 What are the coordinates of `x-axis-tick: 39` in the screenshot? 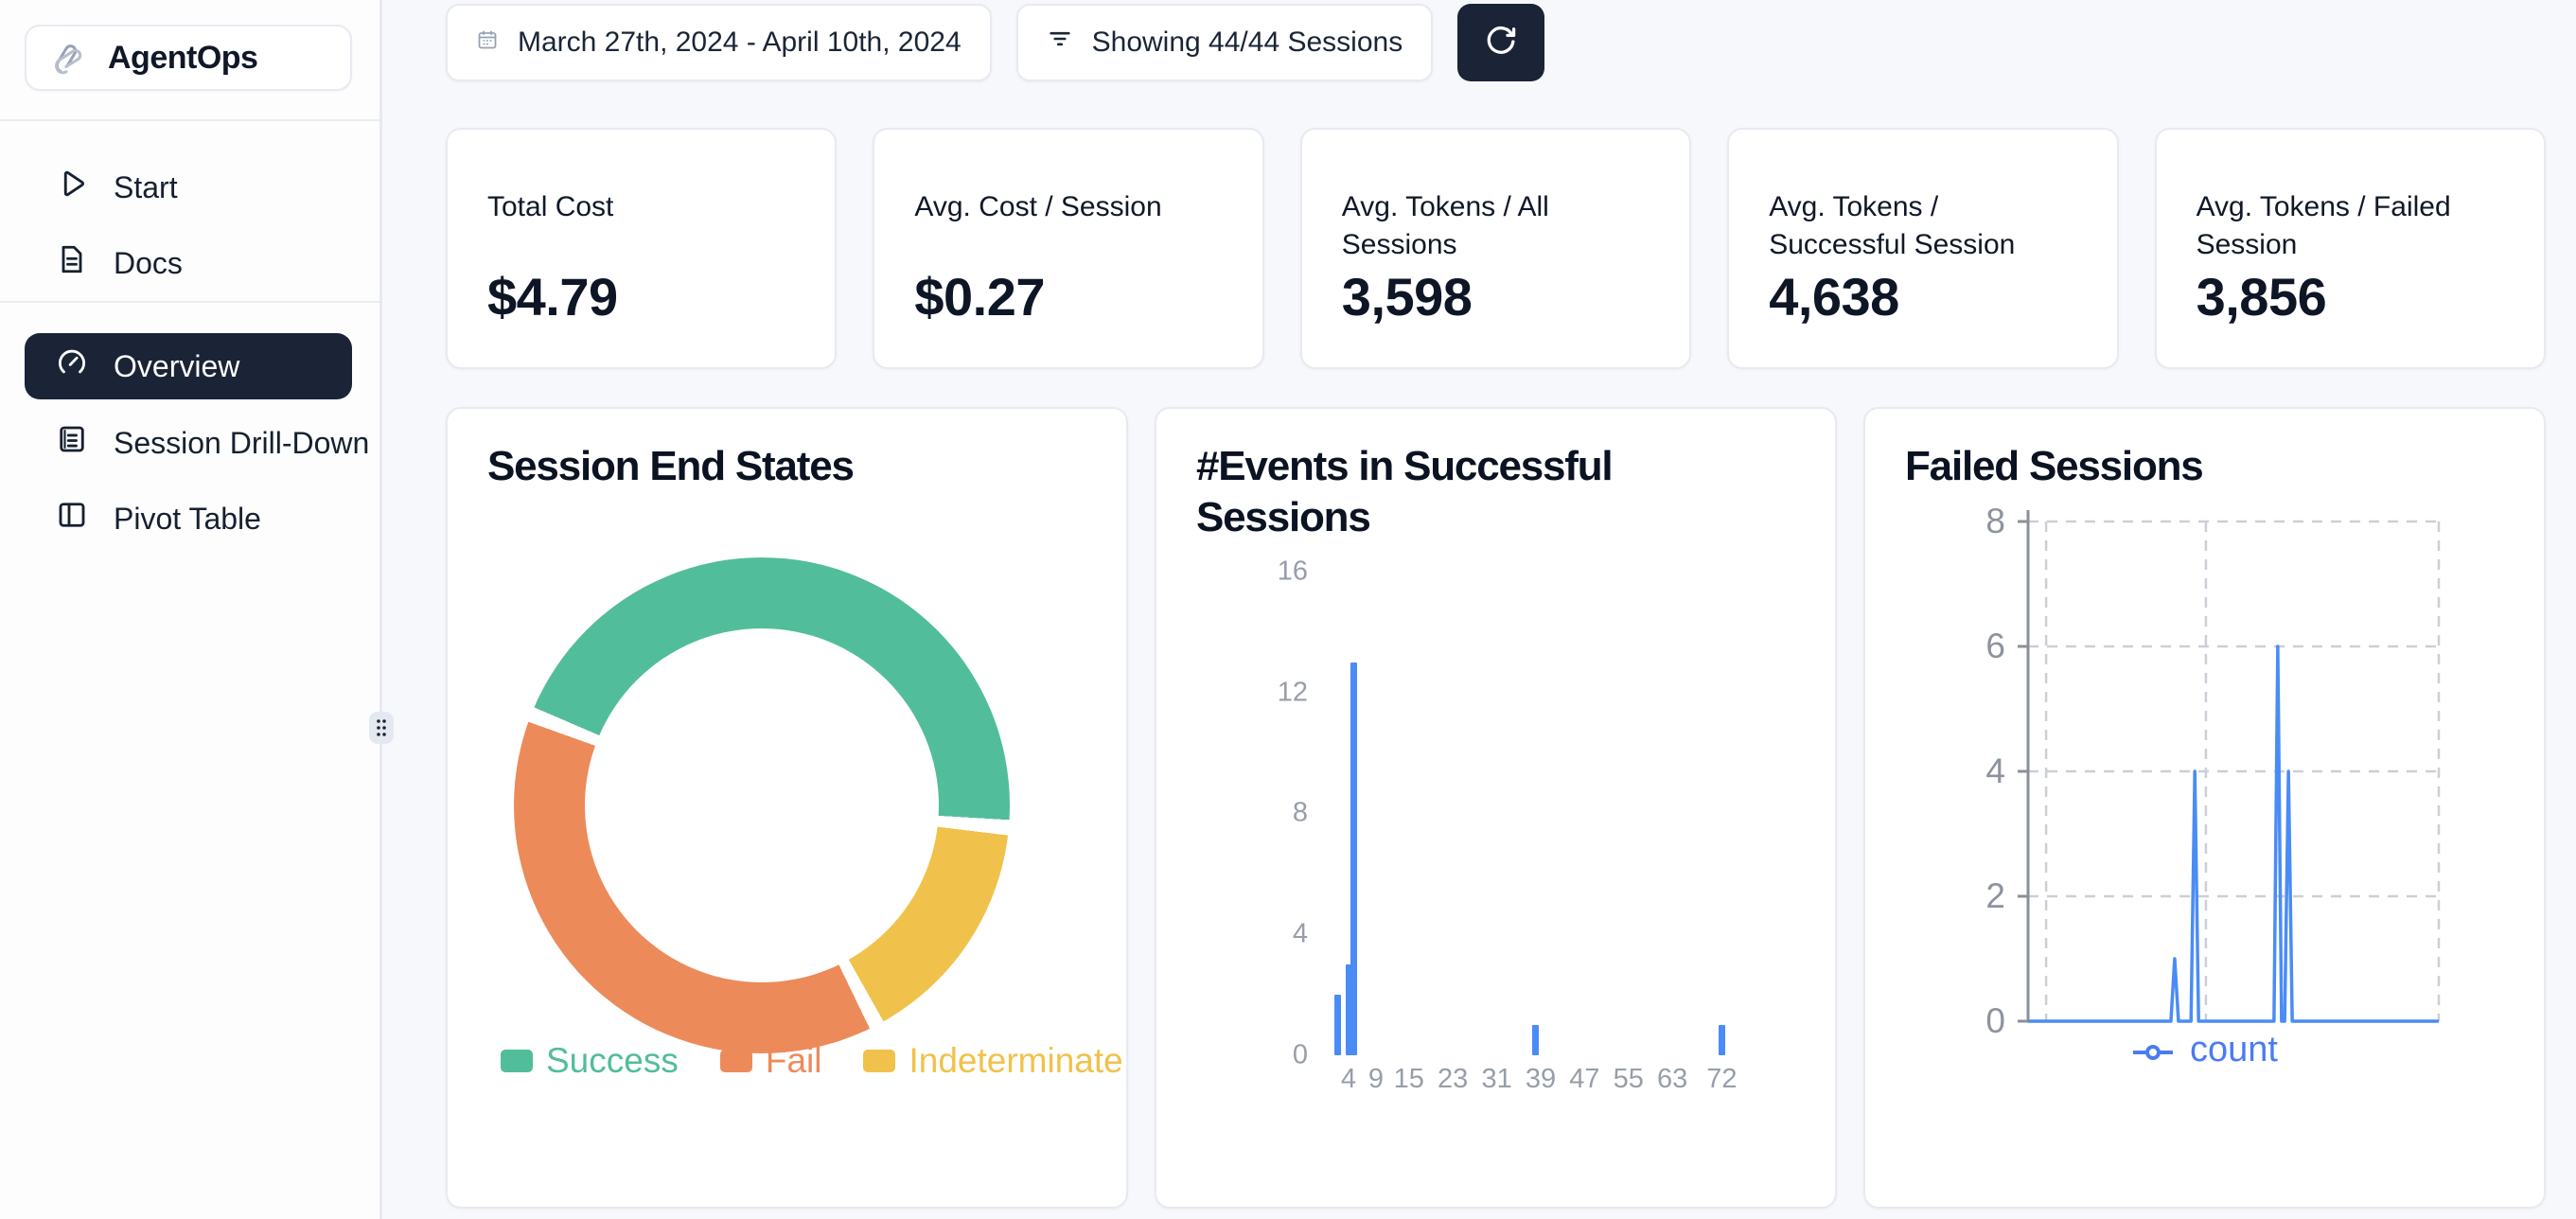 It's located at (1541, 1079).